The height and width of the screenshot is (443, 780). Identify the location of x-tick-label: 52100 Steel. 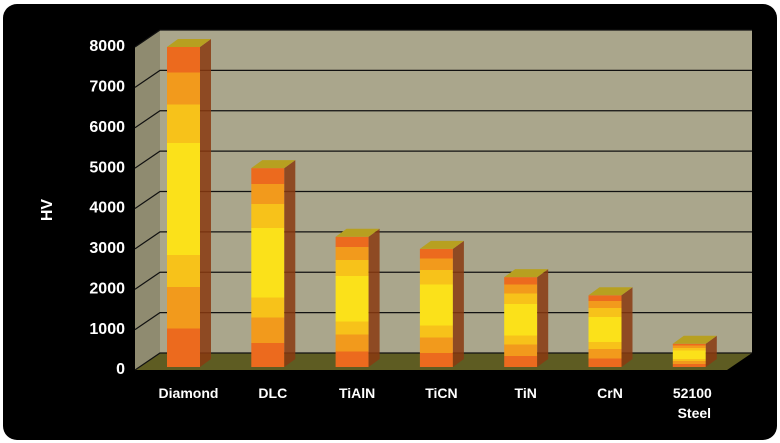
(694, 403).